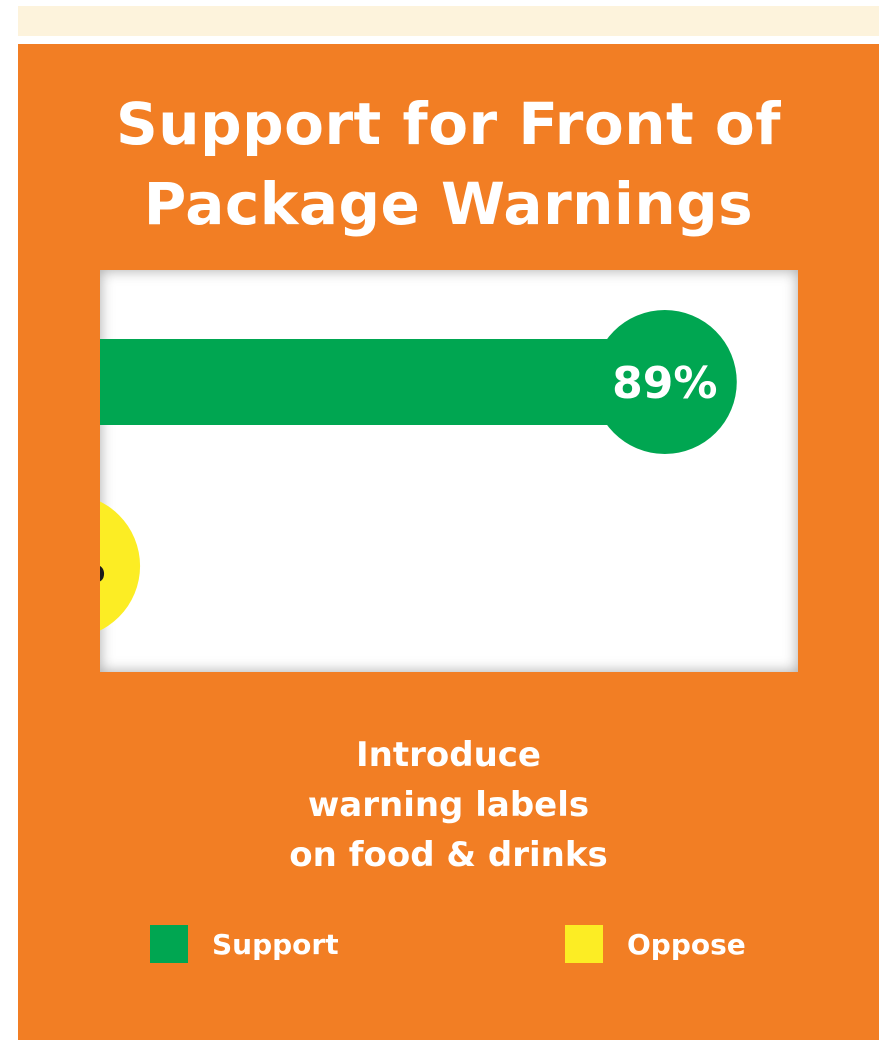 The height and width of the screenshot is (1040, 879). What do you see at coordinates (448, 21) in the screenshot?
I see `top-strip` at bounding box center [448, 21].